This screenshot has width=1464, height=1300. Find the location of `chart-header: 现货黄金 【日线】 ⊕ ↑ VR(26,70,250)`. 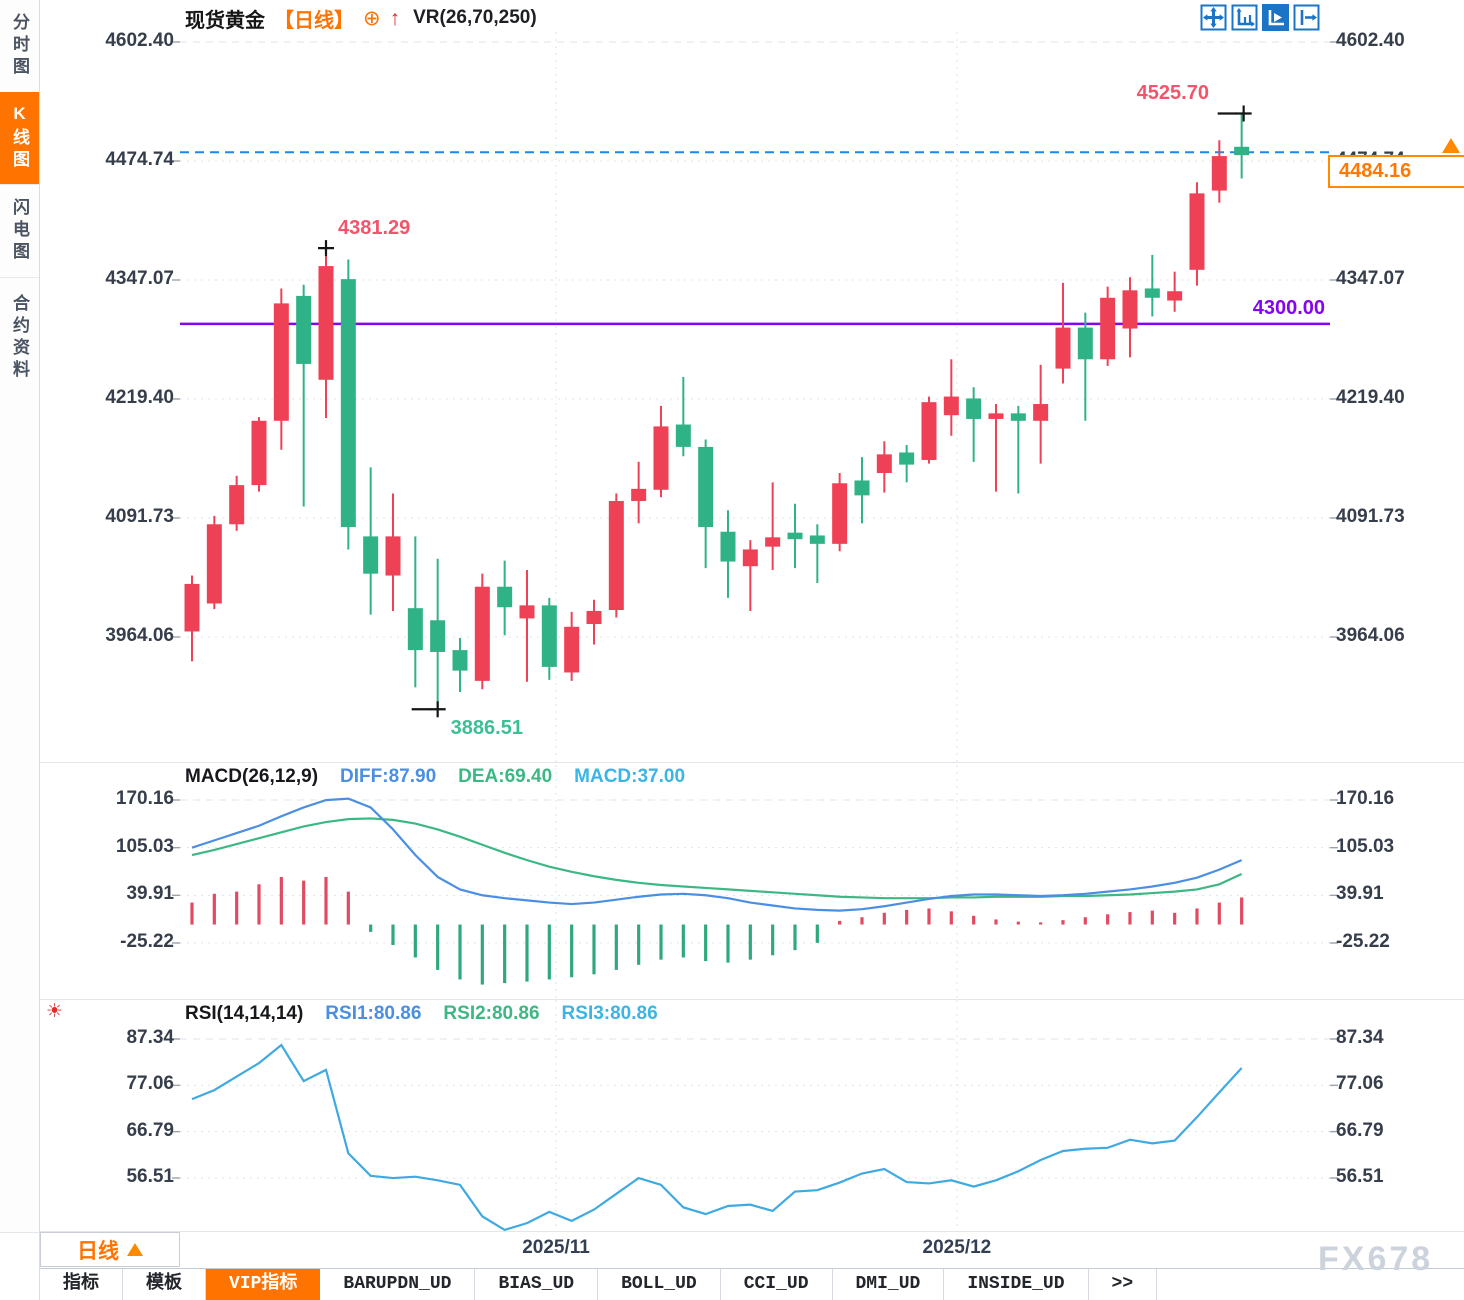

chart-header: 现货黄金 【日线】 ⊕ ↑ VR(26,70,250) is located at coordinates (361, 18).